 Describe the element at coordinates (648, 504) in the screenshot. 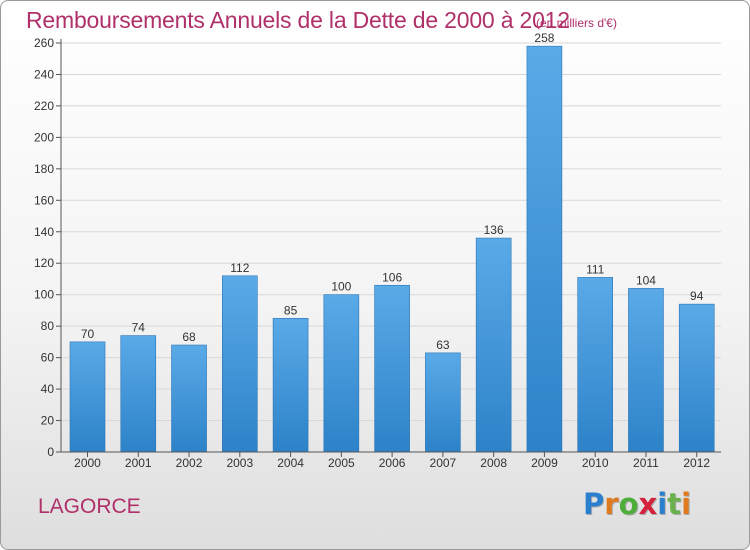

I see `logo-letter: x` at that location.